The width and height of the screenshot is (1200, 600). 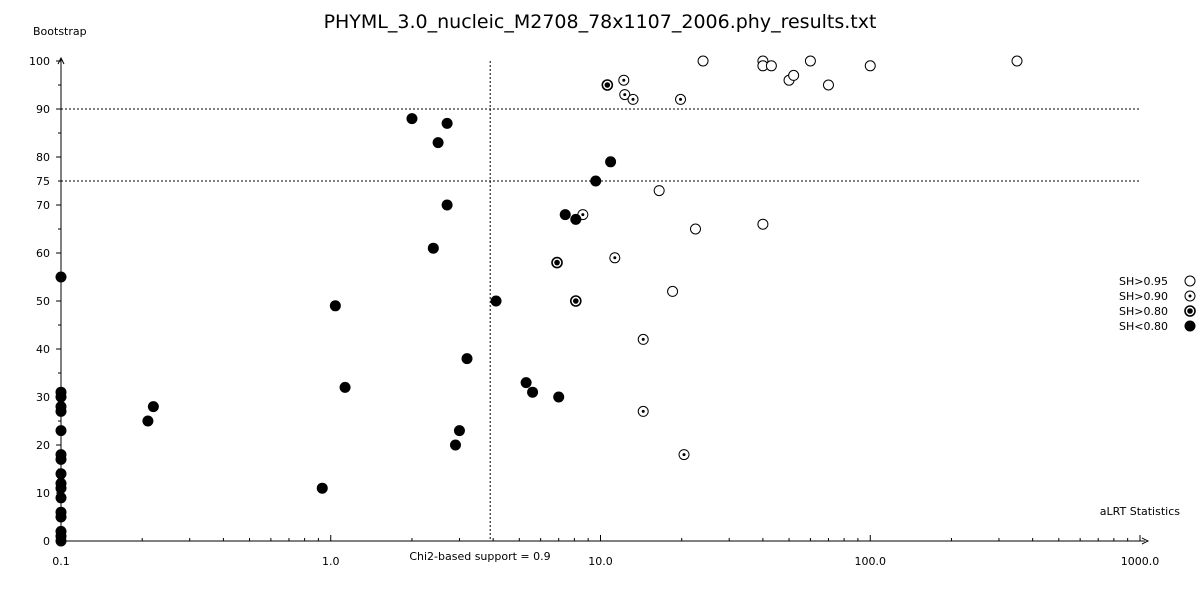 I want to click on x-tick-label: 1.0, so click(x=331, y=561).